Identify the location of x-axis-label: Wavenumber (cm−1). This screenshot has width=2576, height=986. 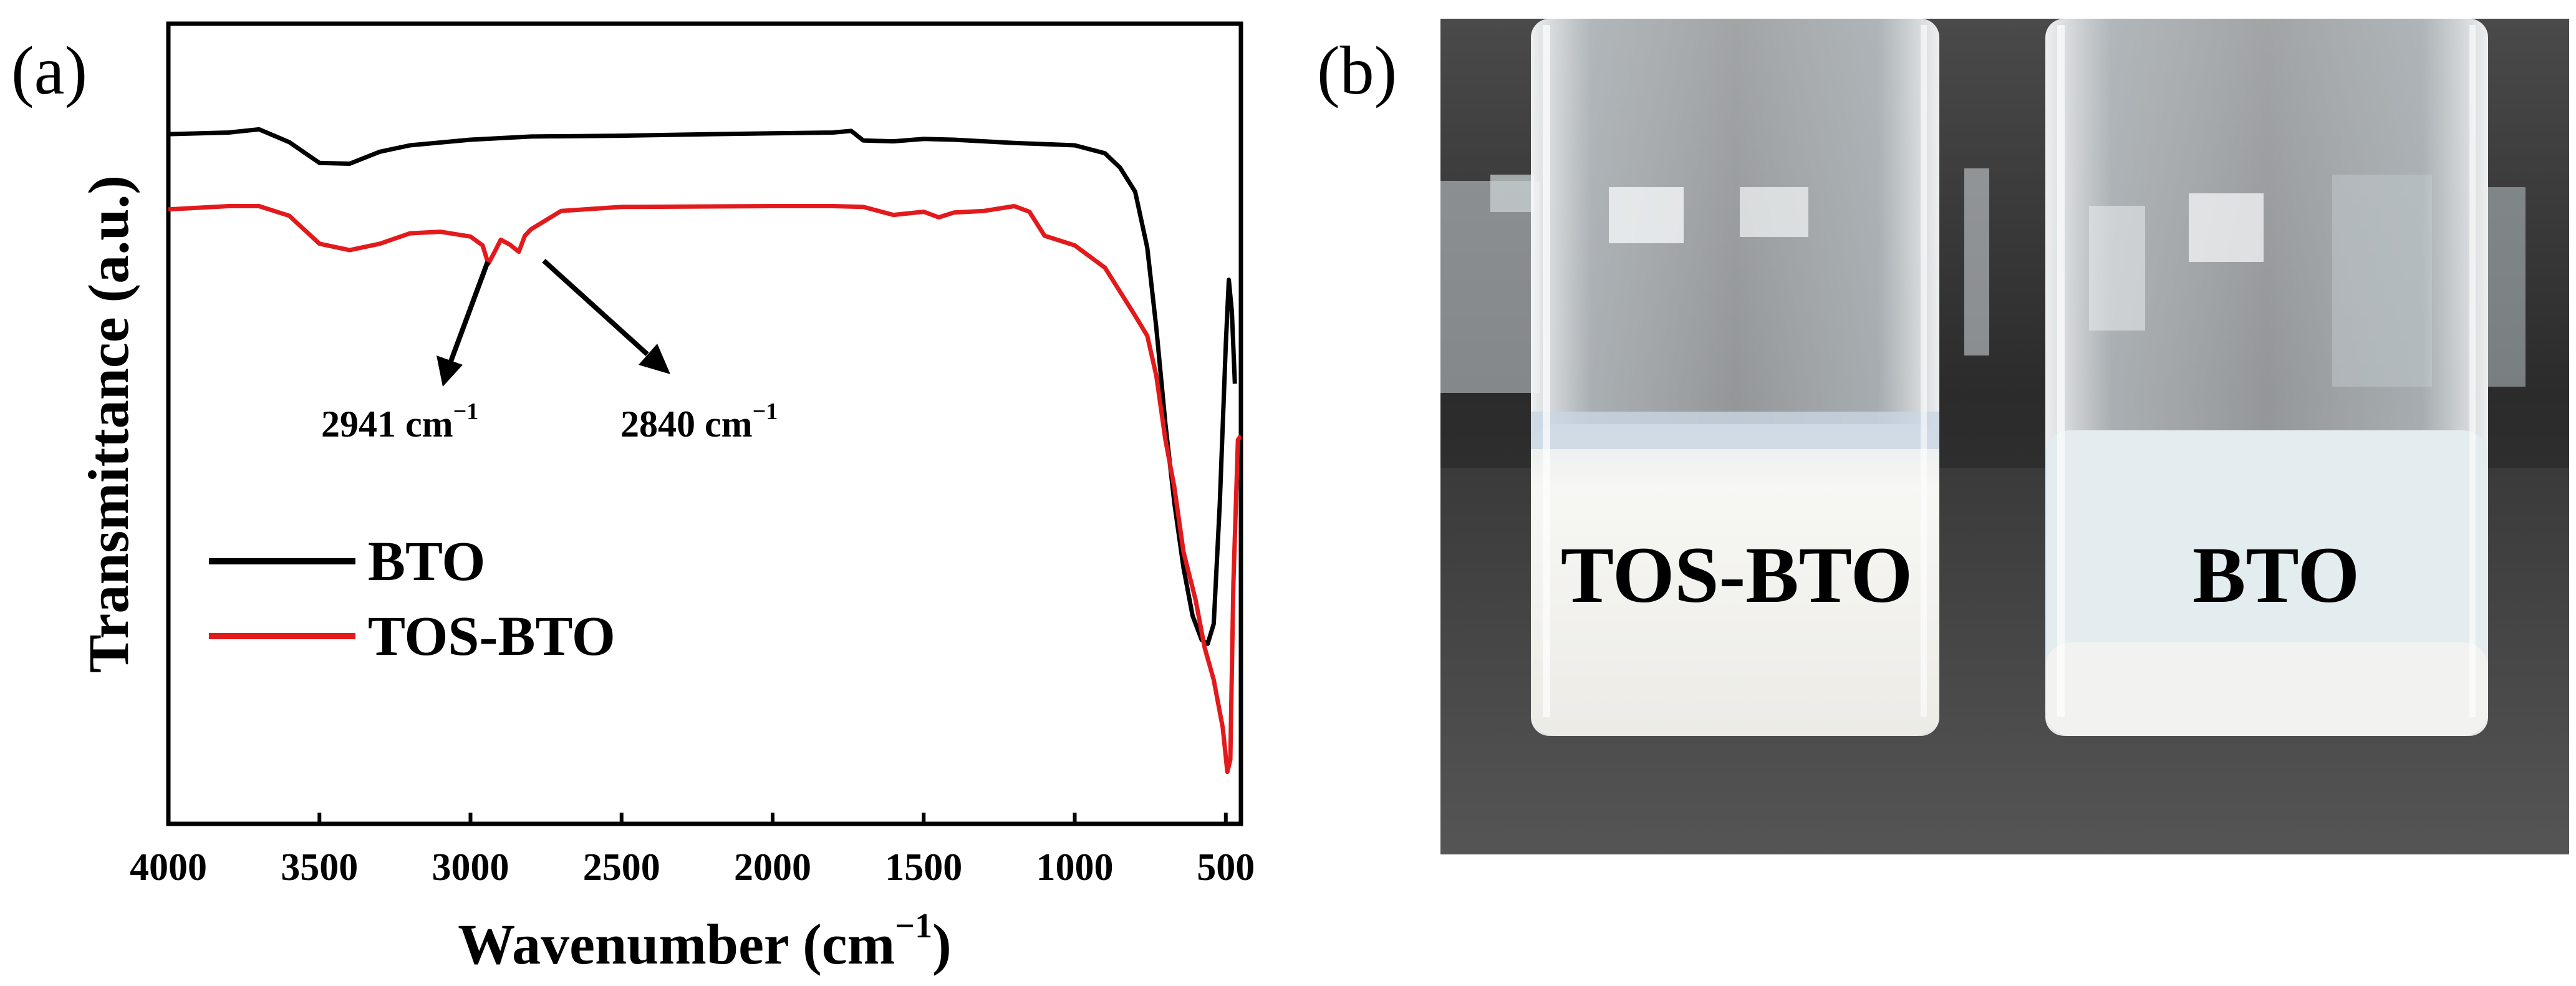
(705, 941).